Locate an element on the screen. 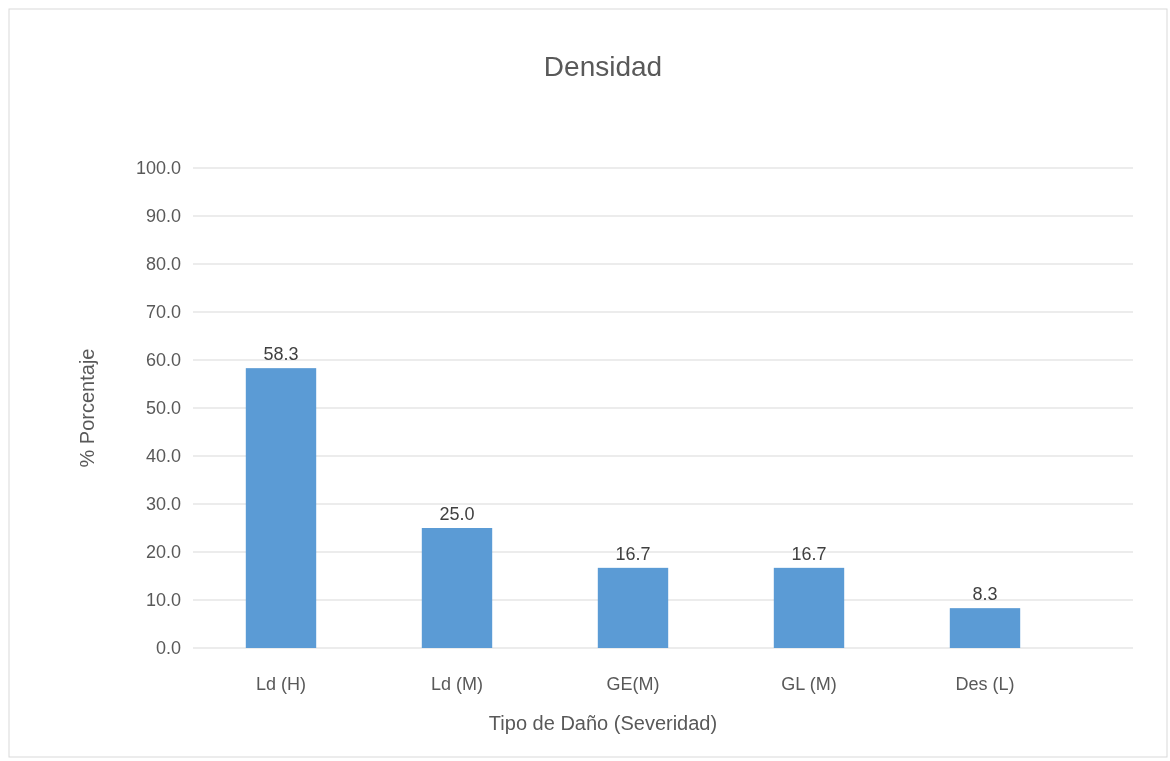 The height and width of the screenshot is (761, 1170). y-axis-title: % Porcentaje is located at coordinates (87, 408).